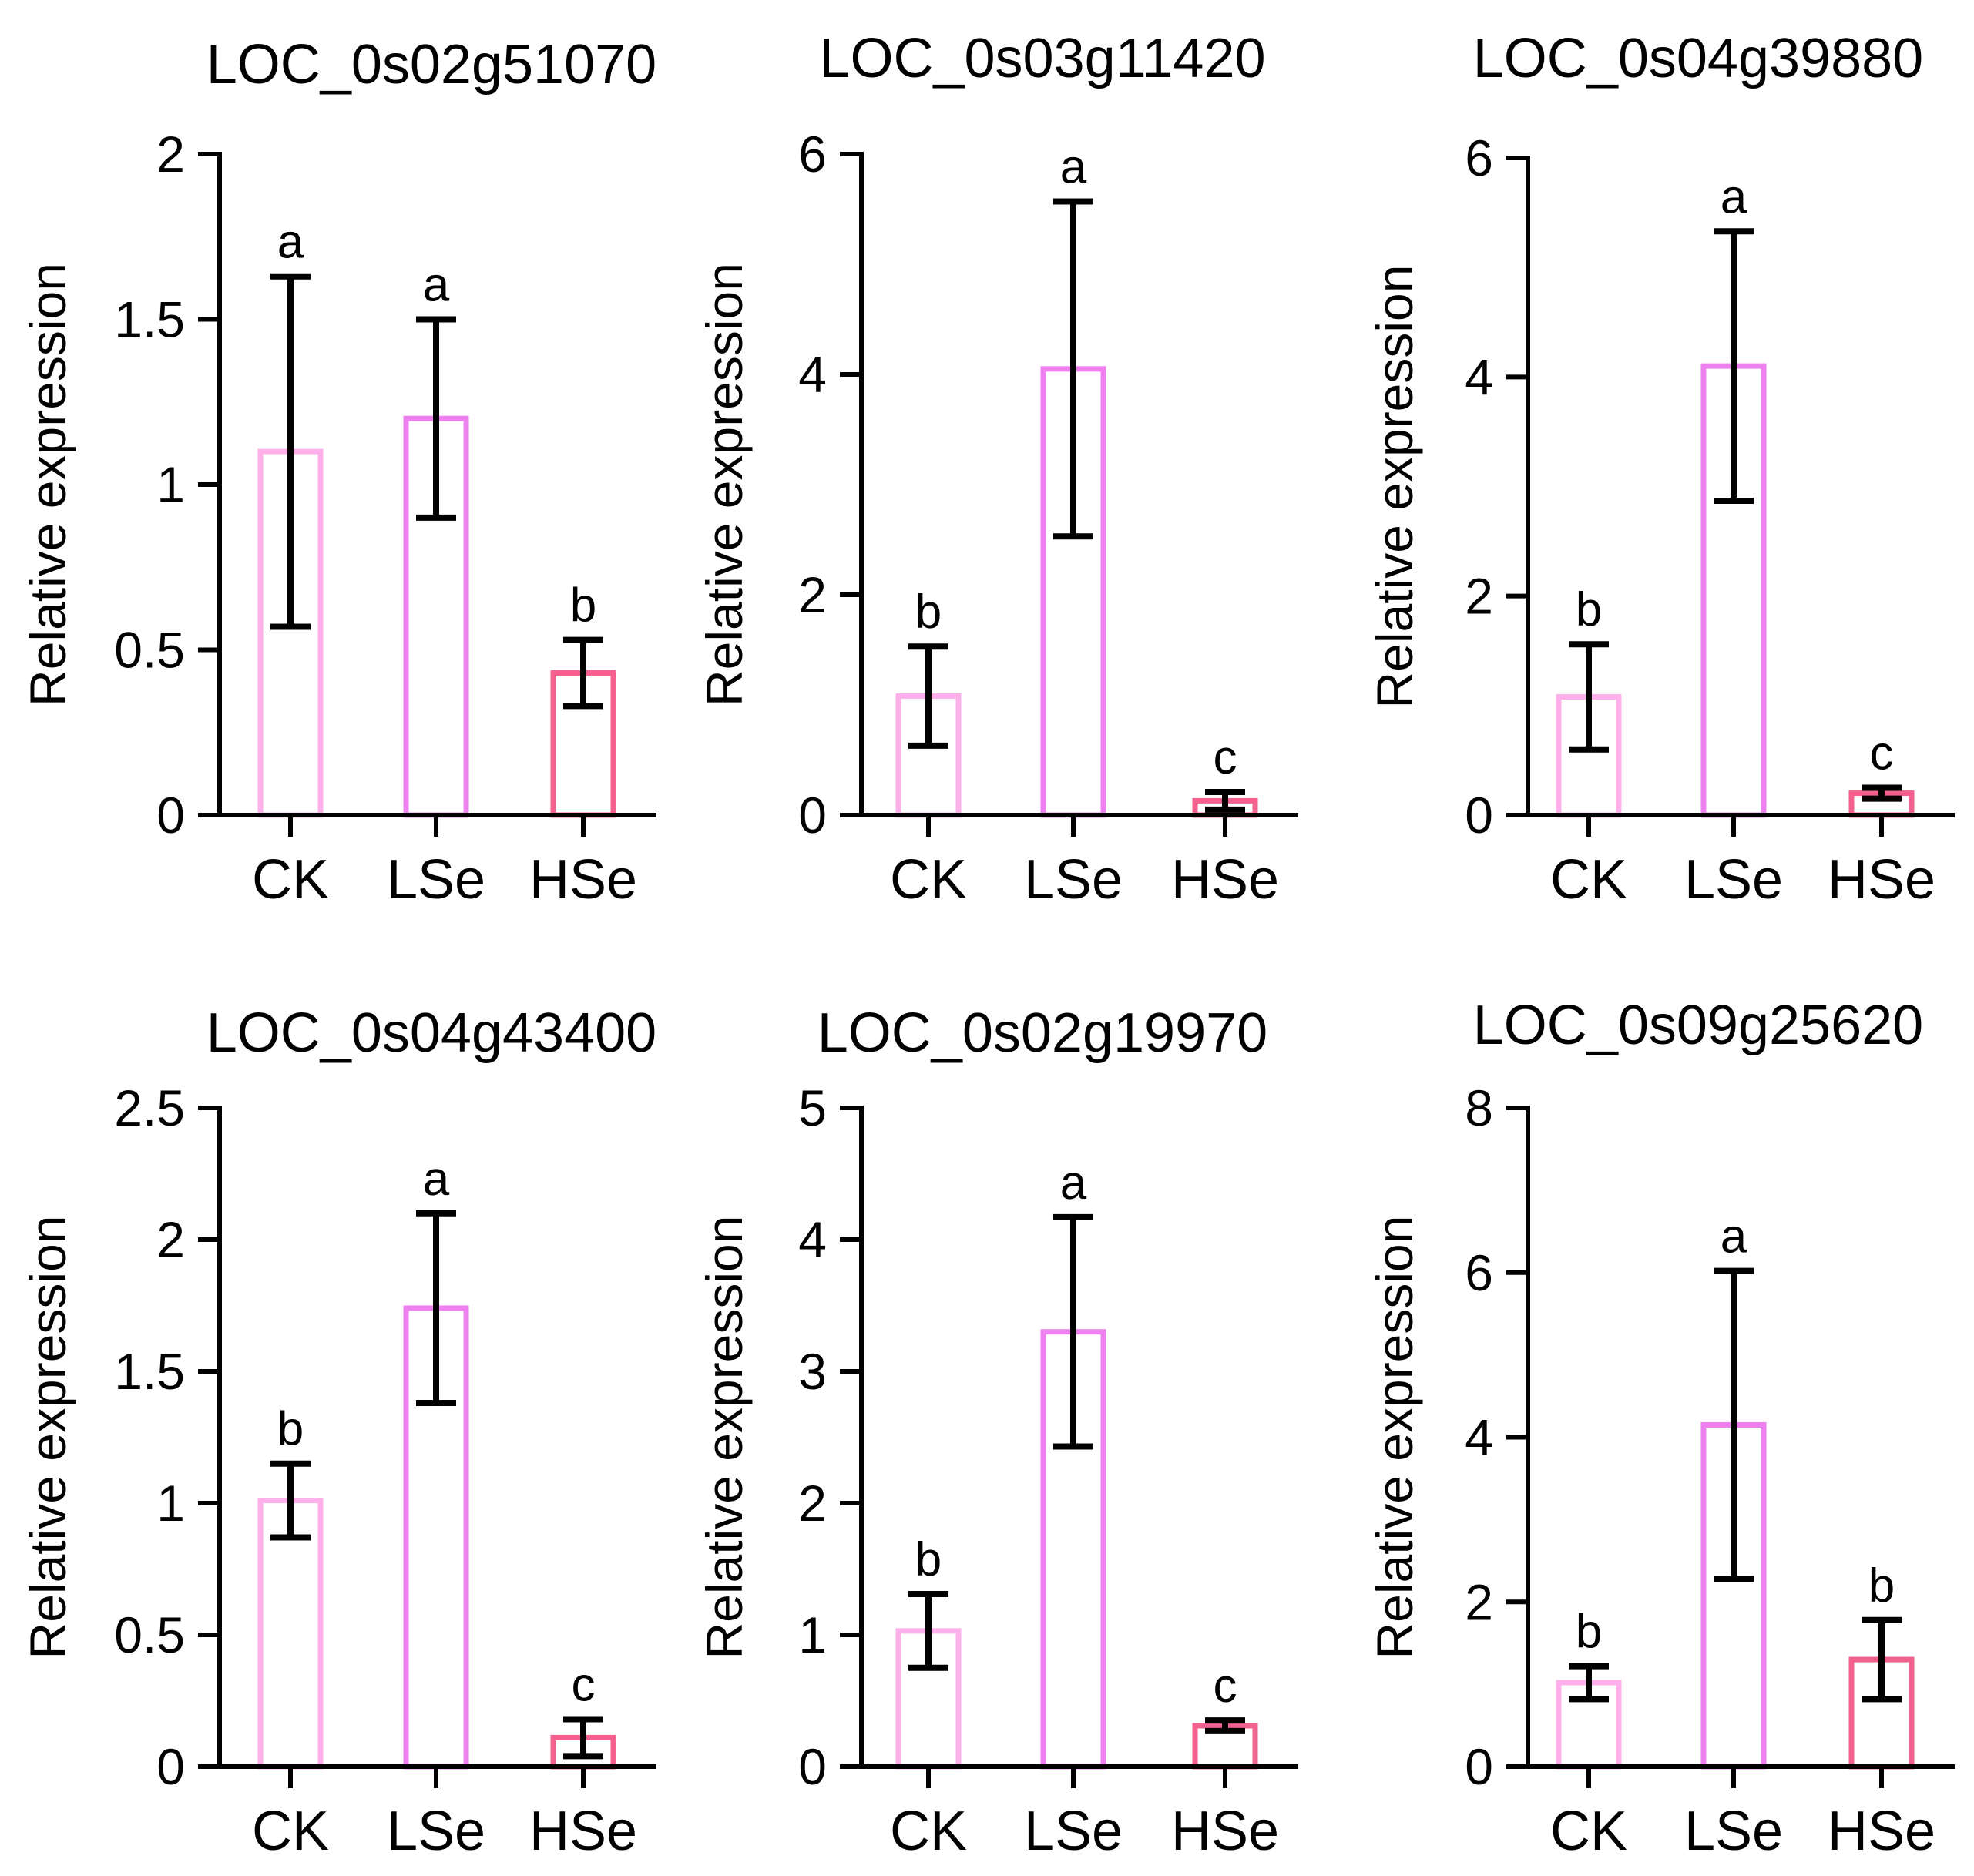 The height and width of the screenshot is (1876, 1974). I want to click on chart-title: LOC_0s03g11420, so click(1042, 58).